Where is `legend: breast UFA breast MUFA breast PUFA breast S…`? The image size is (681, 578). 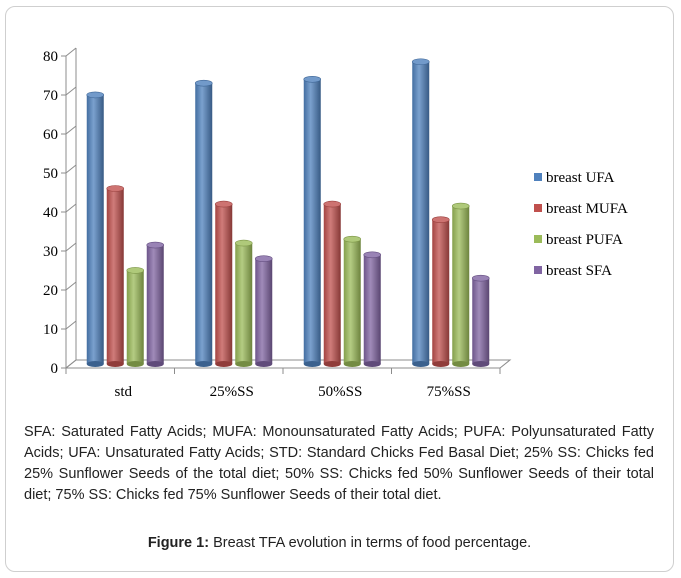 legend: breast UFA breast MUFA breast PUFA breast S… is located at coordinates (581, 224).